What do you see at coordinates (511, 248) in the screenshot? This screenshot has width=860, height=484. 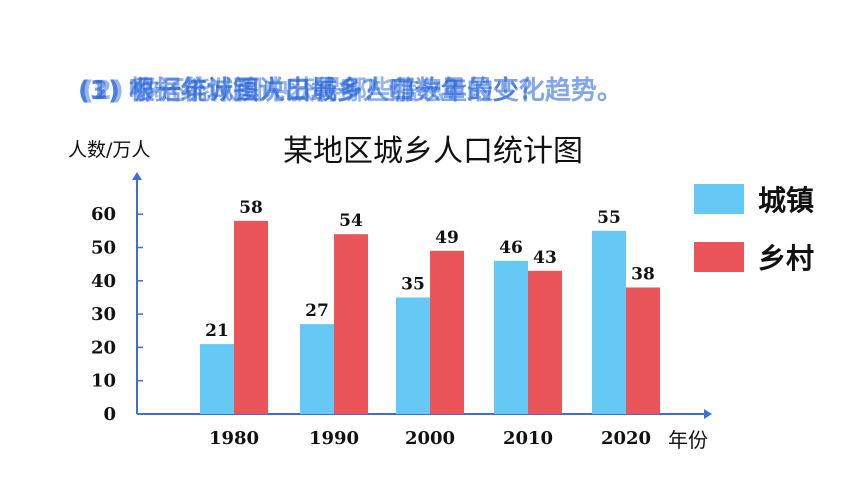 I see `data-label: 46` at bounding box center [511, 248].